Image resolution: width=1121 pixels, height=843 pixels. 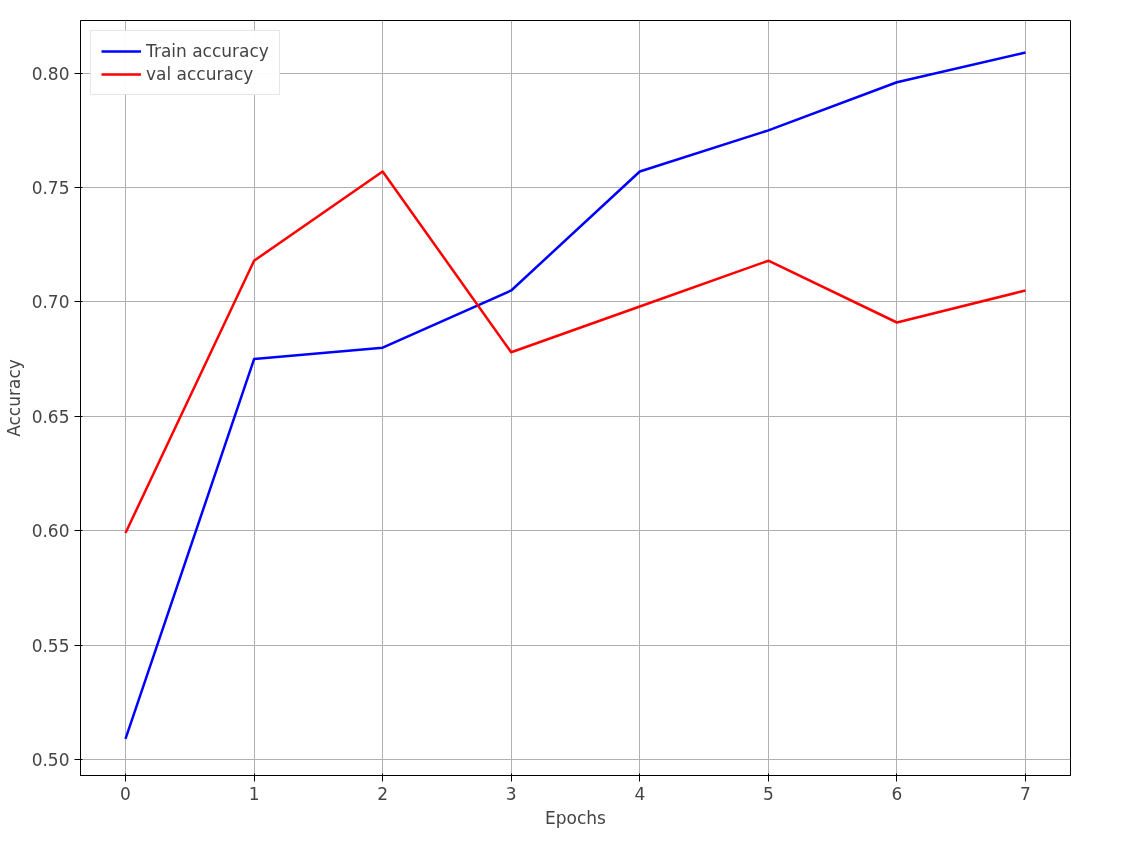 What do you see at coordinates (768, 793) in the screenshot?
I see `x-tick-label: 5` at bounding box center [768, 793].